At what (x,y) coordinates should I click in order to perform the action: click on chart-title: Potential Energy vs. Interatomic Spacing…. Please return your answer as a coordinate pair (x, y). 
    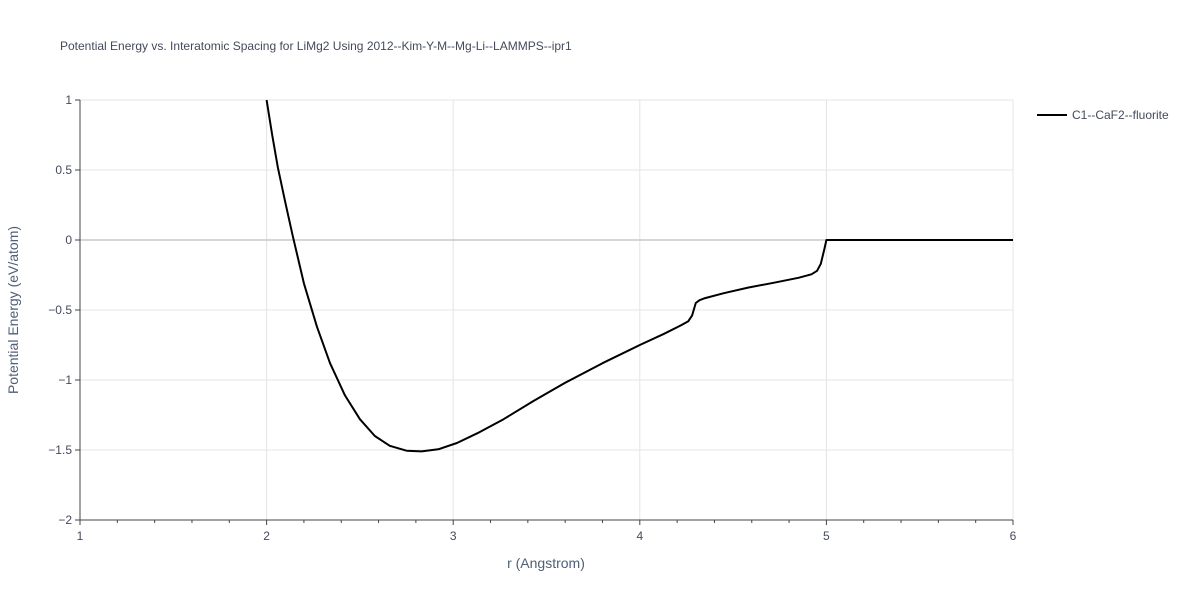
    Looking at the image, I should click on (316, 46).